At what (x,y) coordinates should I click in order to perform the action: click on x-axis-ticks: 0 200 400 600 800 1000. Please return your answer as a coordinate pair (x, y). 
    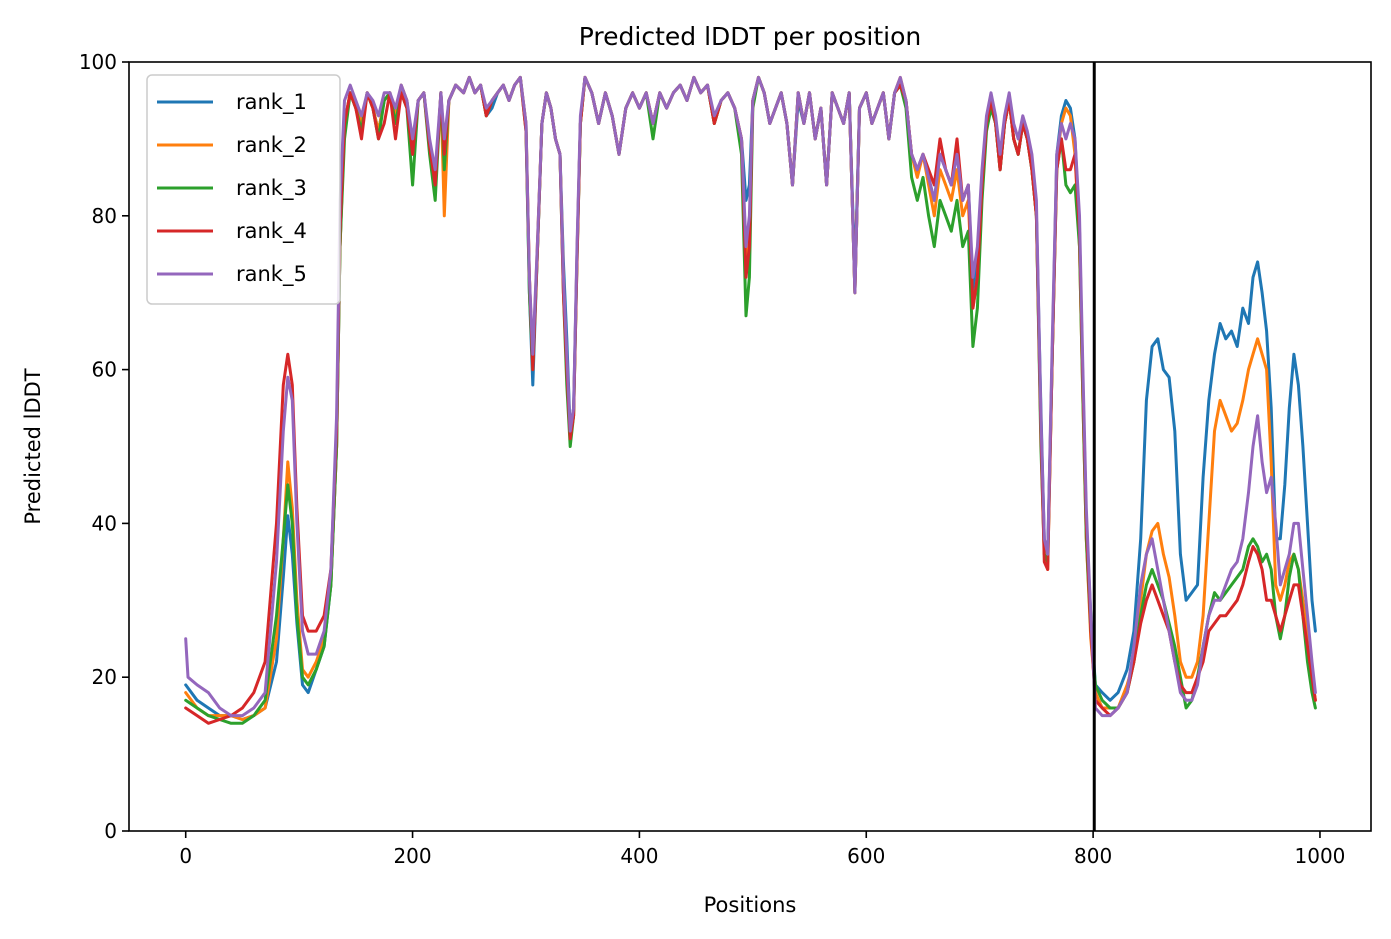
    Looking at the image, I should click on (762, 849).